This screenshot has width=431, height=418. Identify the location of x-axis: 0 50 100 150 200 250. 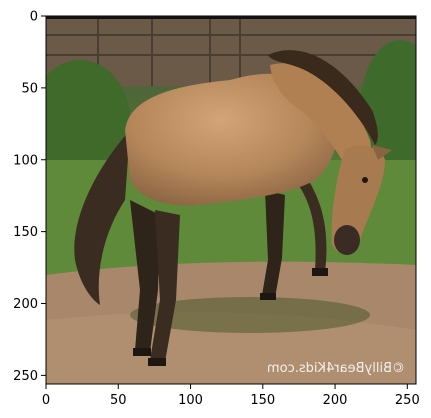
(231, 396).